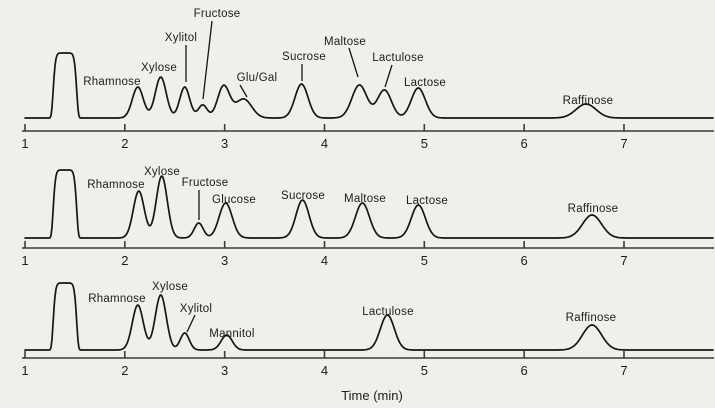 The image size is (715, 408). I want to click on x-tick-label-top-5: 5, so click(424, 143).